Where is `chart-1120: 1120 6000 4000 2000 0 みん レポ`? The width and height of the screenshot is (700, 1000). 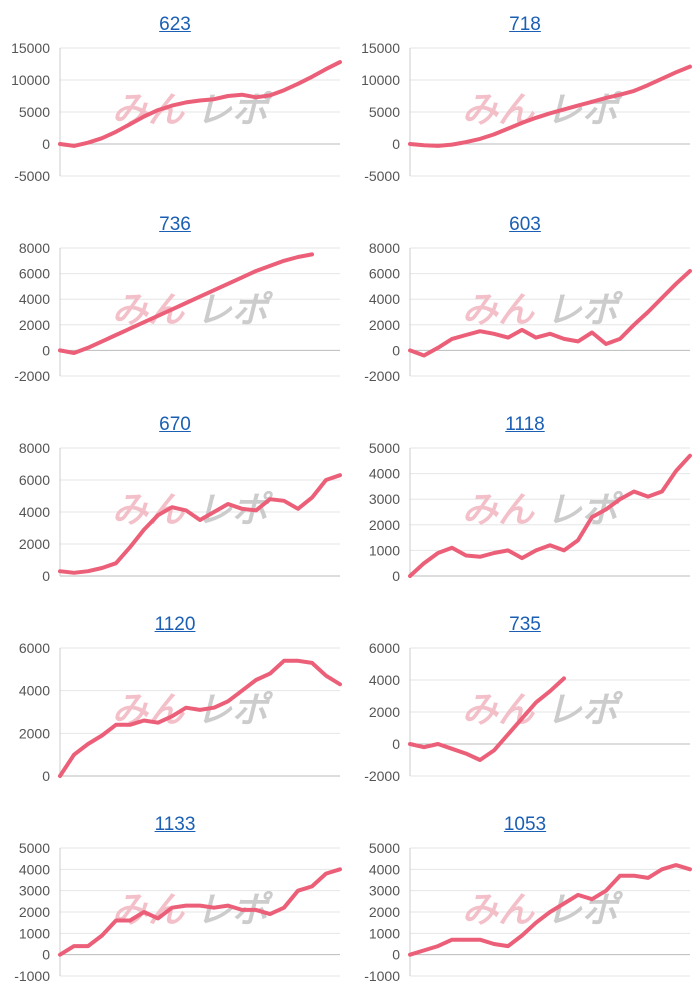 chart-1120: 1120 6000 4000 2000 0 みん レポ is located at coordinates (175, 700).